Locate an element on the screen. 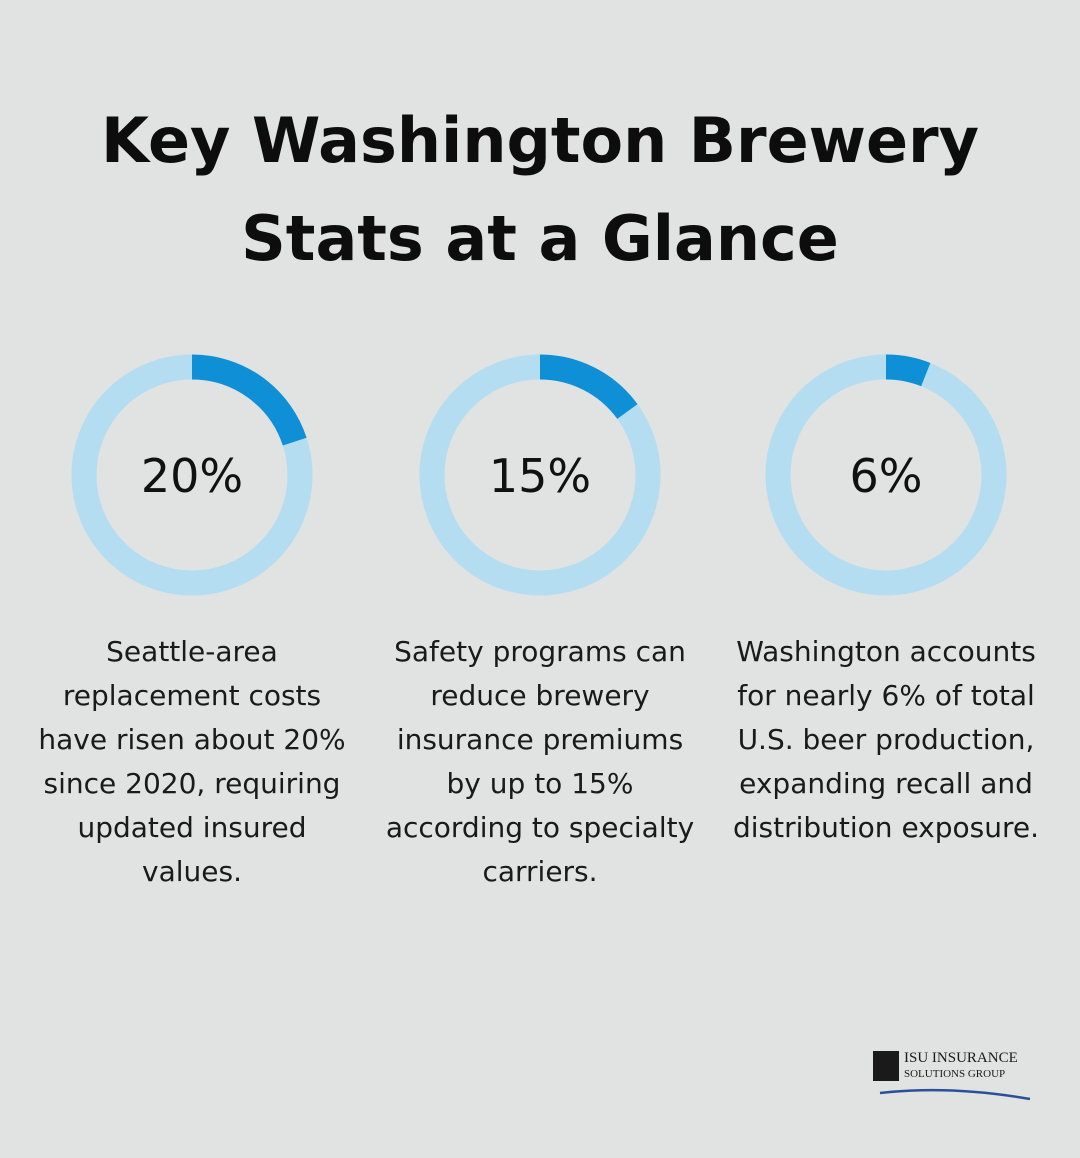 This screenshot has height=1158, width=1080. value-label: 20% is located at coordinates (192, 476).